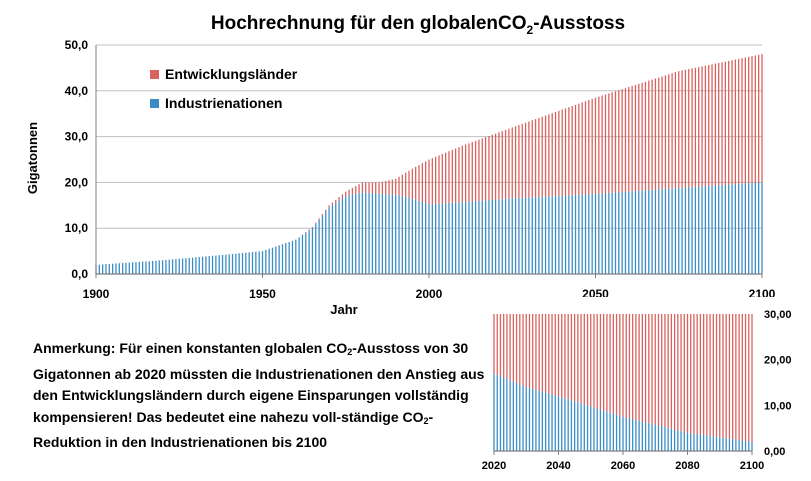 The width and height of the screenshot is (811, 481). Describe the element at coordinates (262, 294) in the screenshot. I see `x-tick-label: 1950` at that location.